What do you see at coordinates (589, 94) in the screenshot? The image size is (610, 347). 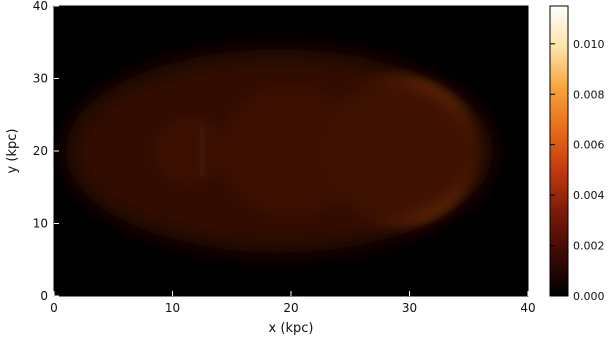 I see `colorbar-tick-label: 0.008` at bounding box center [589, 94].